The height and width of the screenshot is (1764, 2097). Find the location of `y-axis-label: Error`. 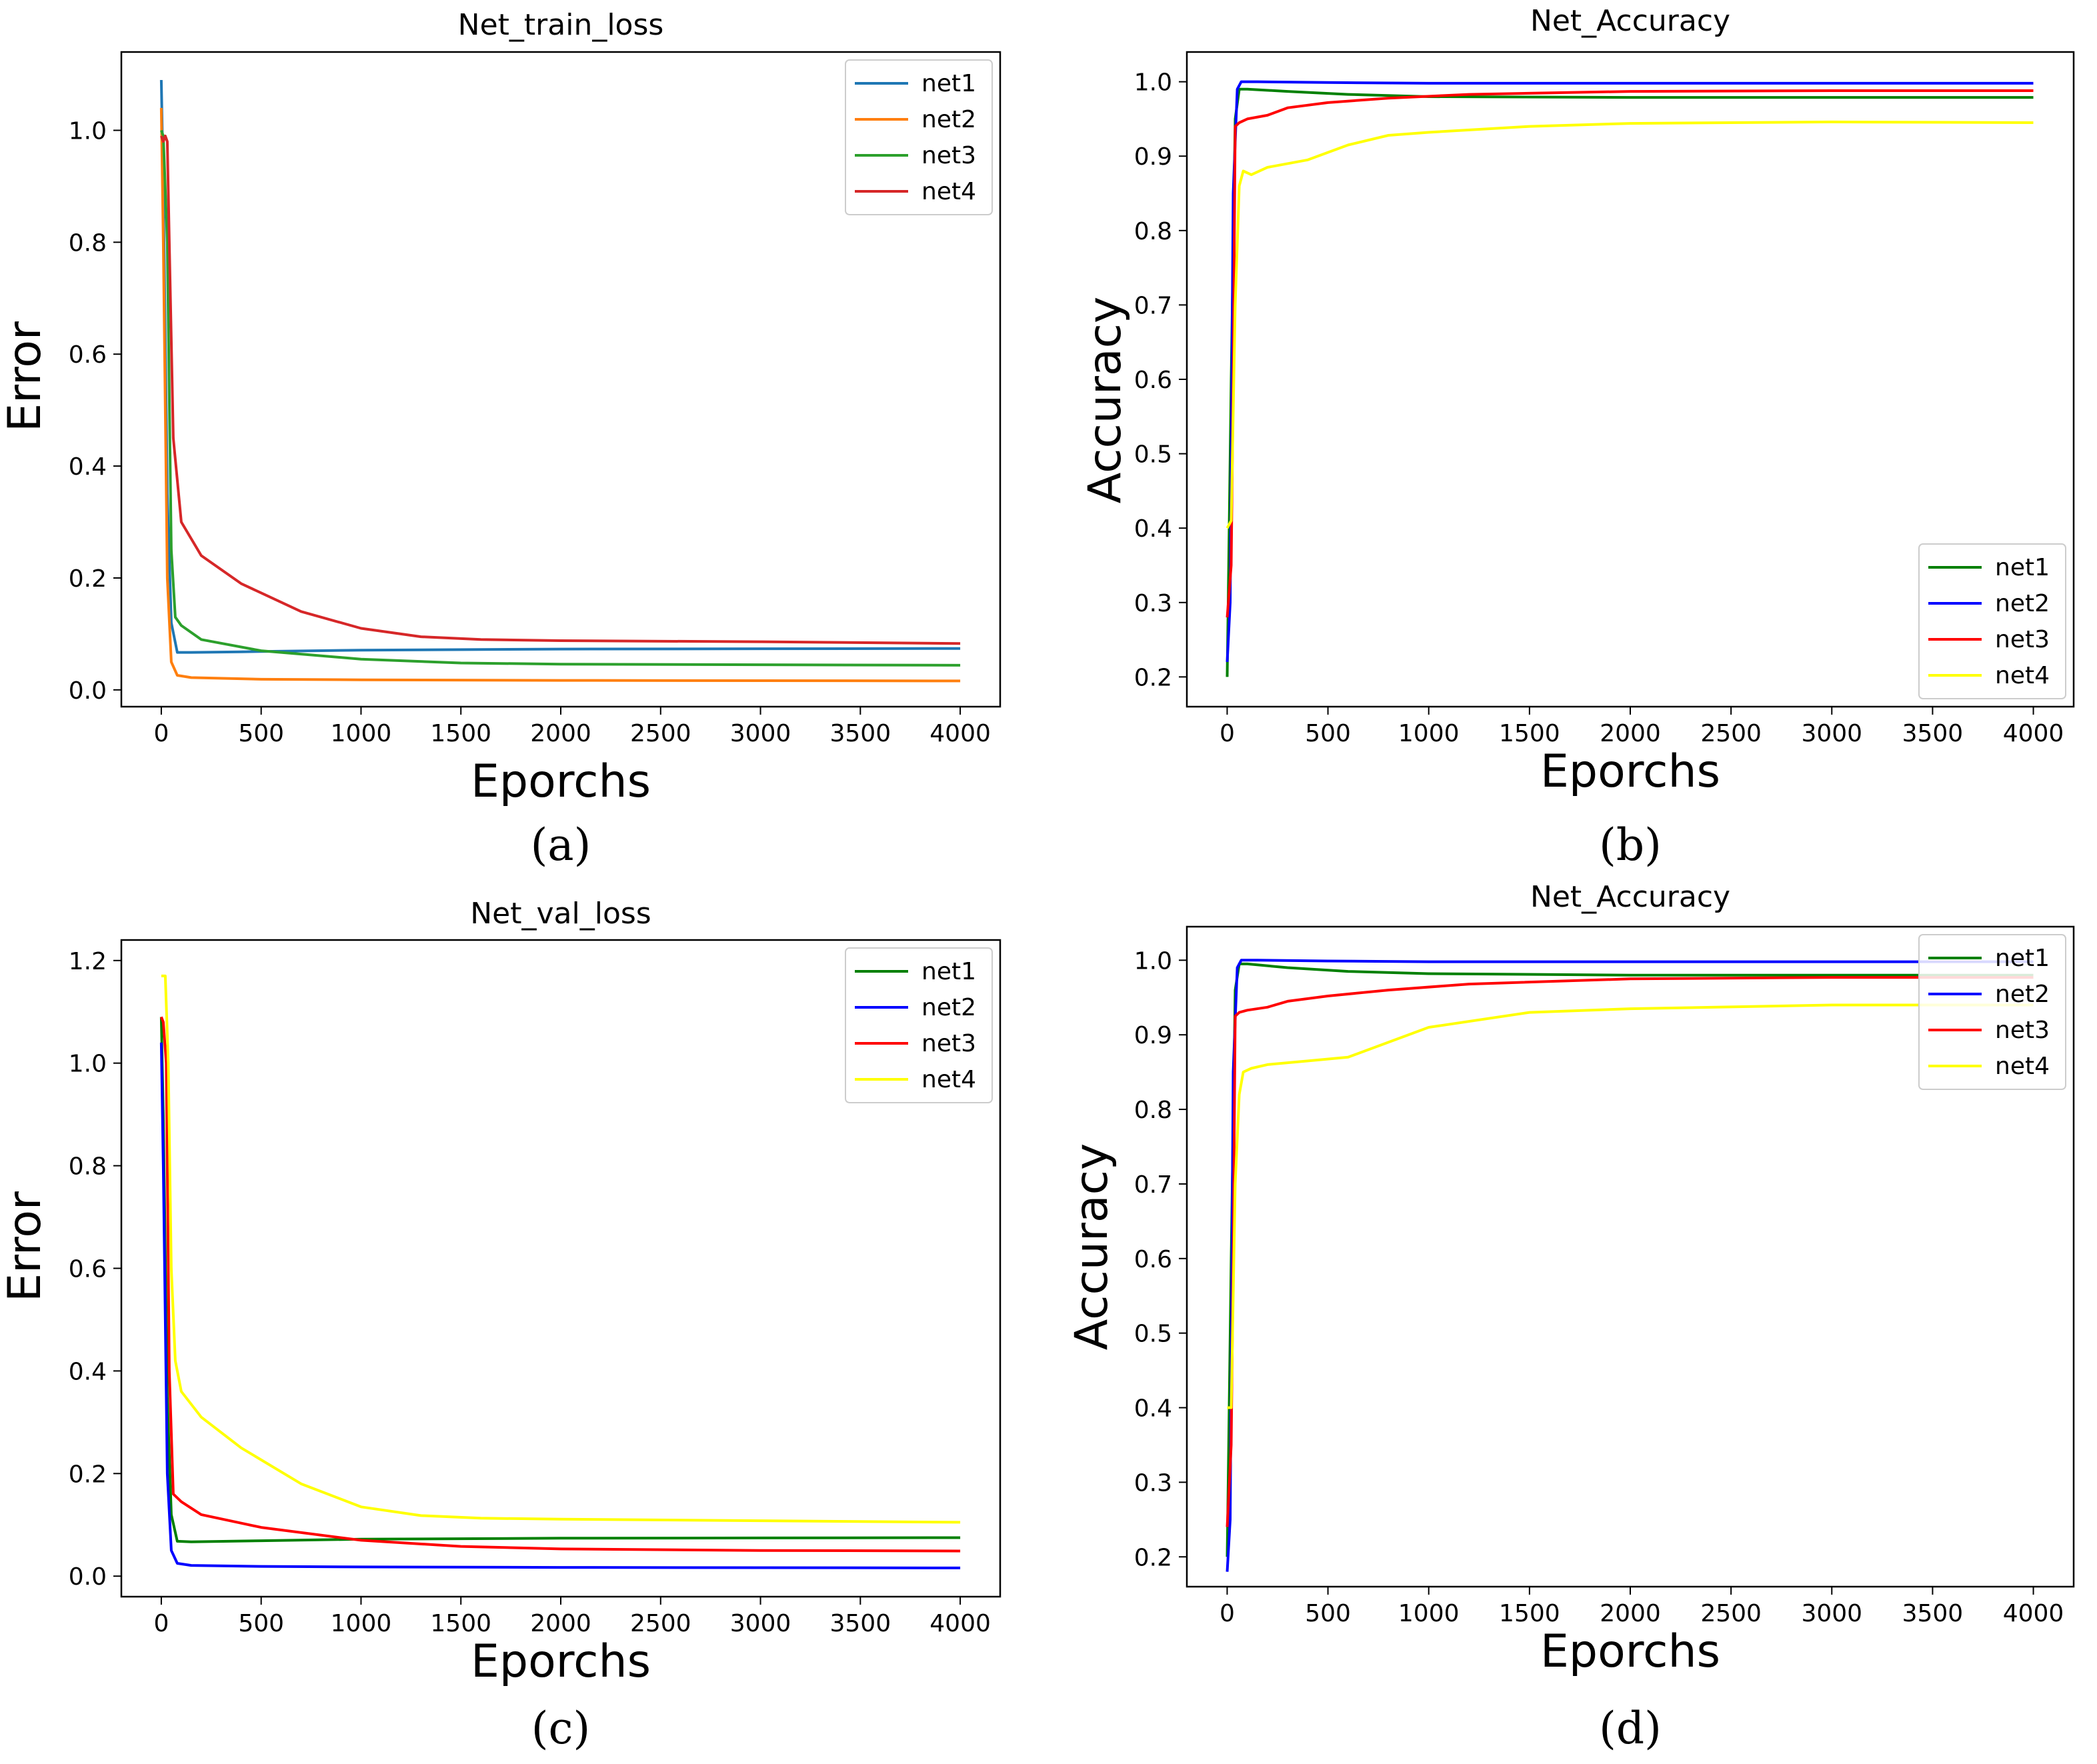

y-axis-label: Error is located at coordinates (25, 1246).